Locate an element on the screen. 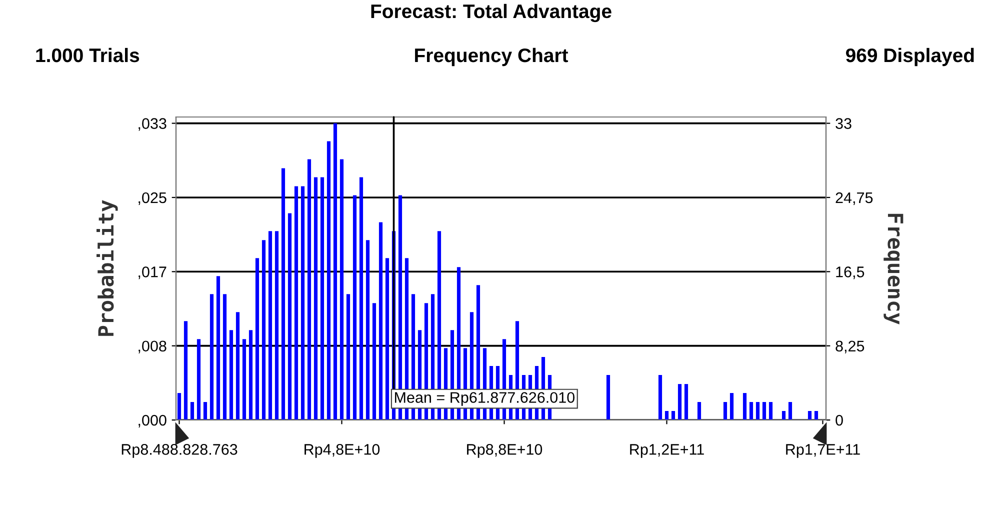 The width and height of the screenshot is (982, 506). y-tick-label: ,025 is located at coordinates (152, 198).